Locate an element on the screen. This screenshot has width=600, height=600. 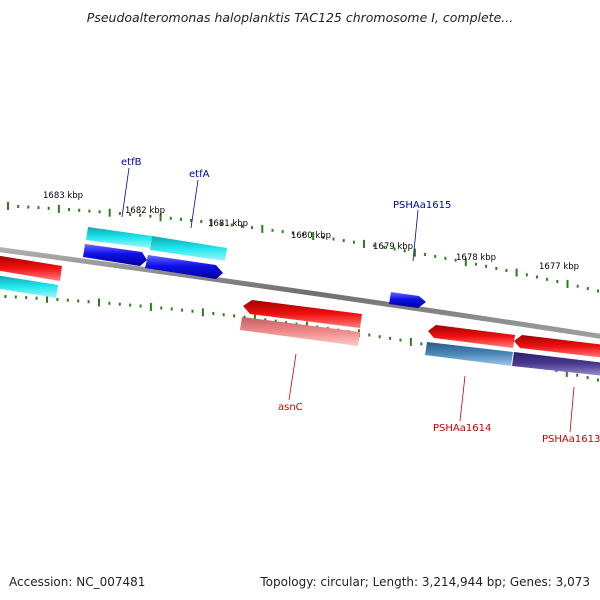
gene-label-PSHAa1615: PSHAa1615 is located at coordinates (422, 205).